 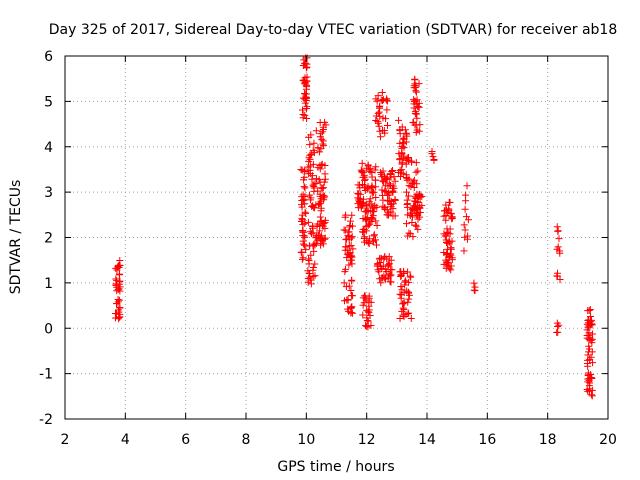 I want to click on y-tick-label: -1, so click(x=46, y=375).